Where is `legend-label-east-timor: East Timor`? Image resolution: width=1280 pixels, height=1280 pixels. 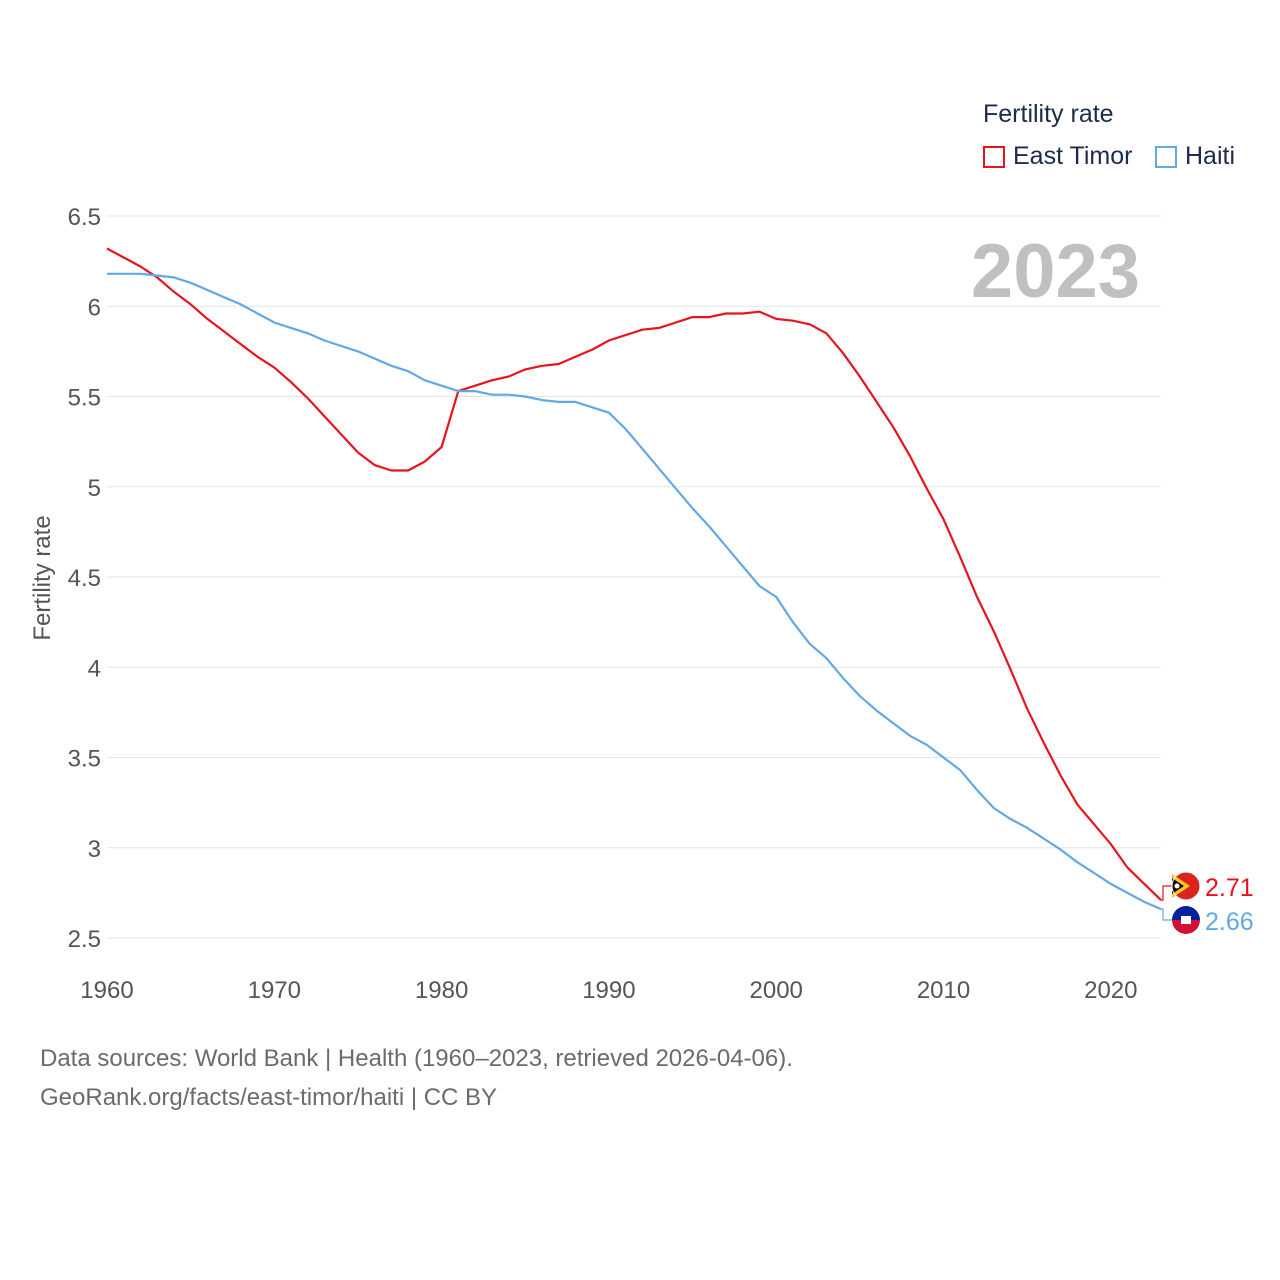 legend-label-east-timor: East Timor is located at coordinates (1073, 156).